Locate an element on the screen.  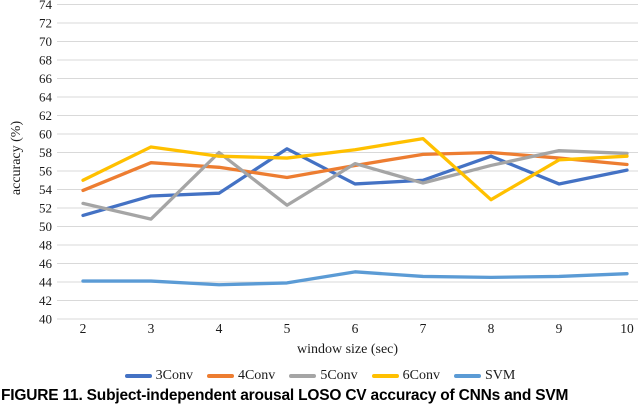
y-tick-label: 54 is located at coordinates (46, 189).